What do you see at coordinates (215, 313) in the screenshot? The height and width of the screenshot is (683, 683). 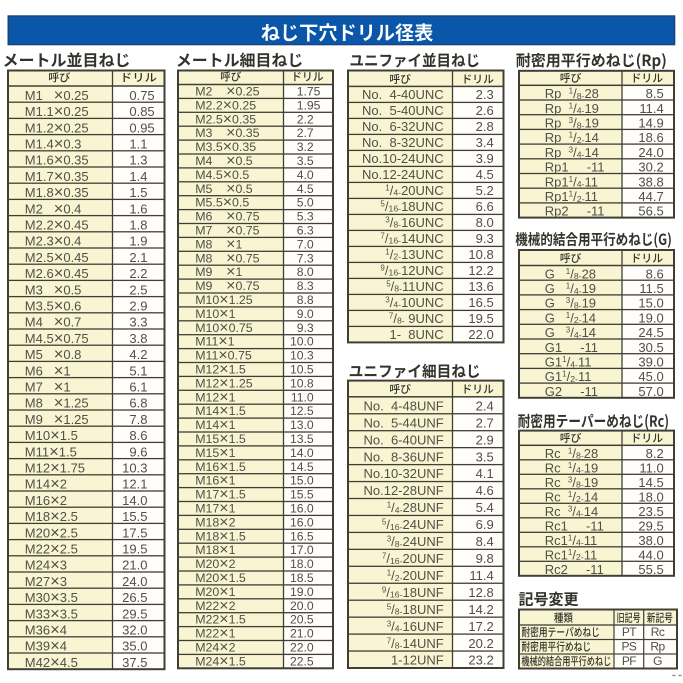 I see `svg-text: M10×1` at bounding box center [215, 313].